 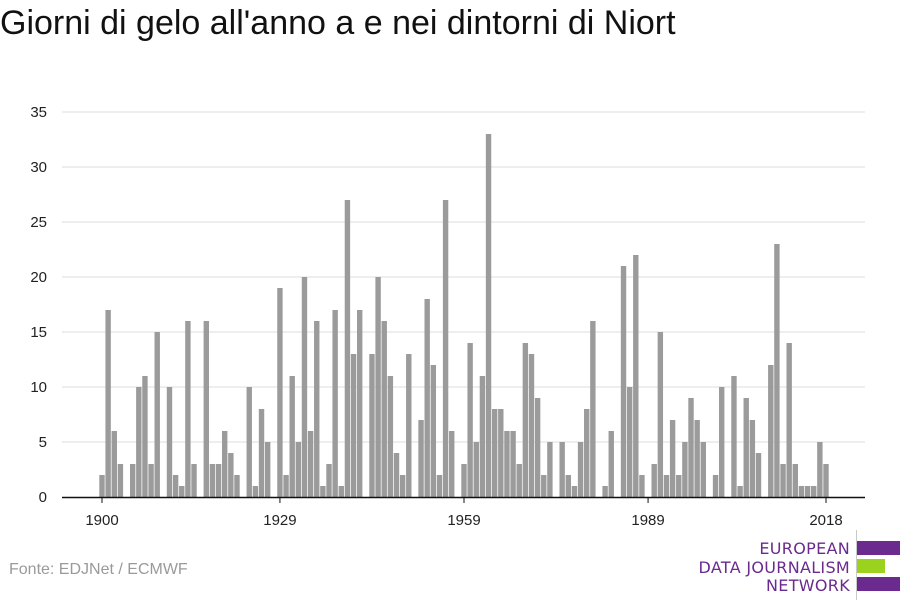 I want to click on logo-bar-green, so click(x=871, y=566).